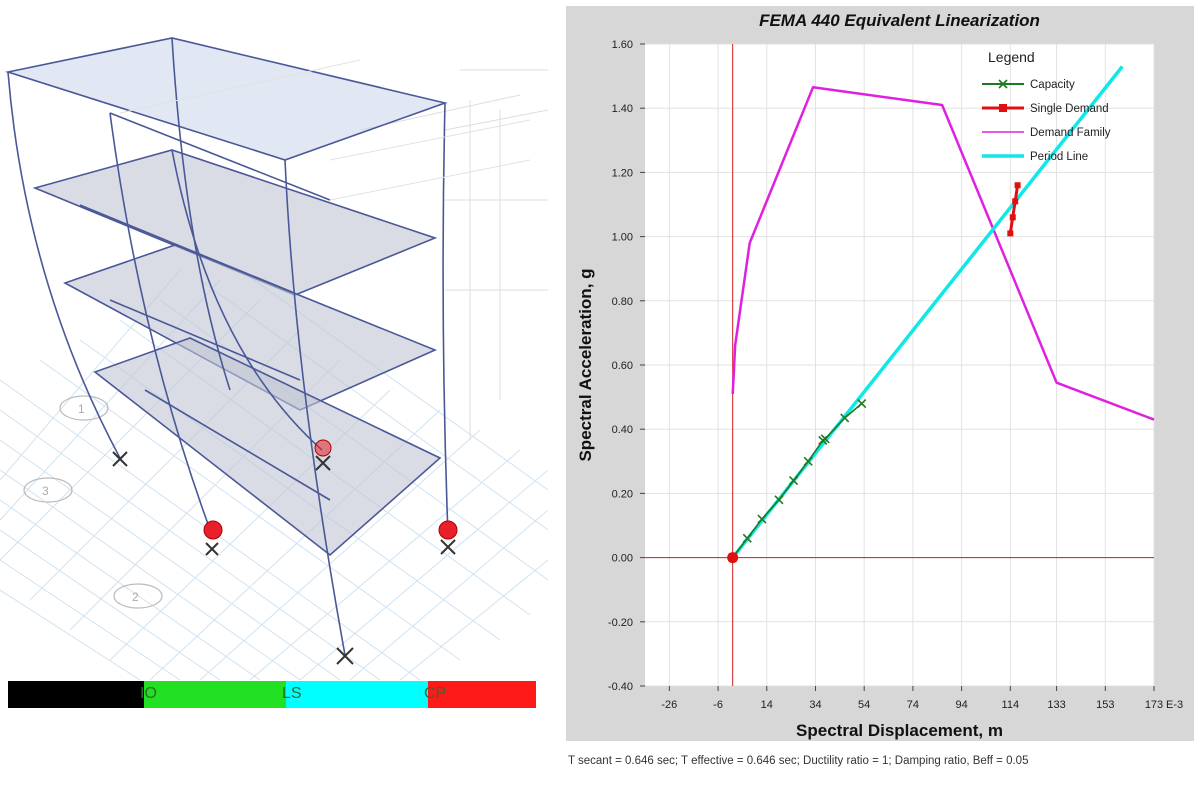  What do you see at coordinates (899, 20) in the screenshot?
I see `chart-title: FEMA 440 Equivalent Linearization` at bounding box center [899, 20].